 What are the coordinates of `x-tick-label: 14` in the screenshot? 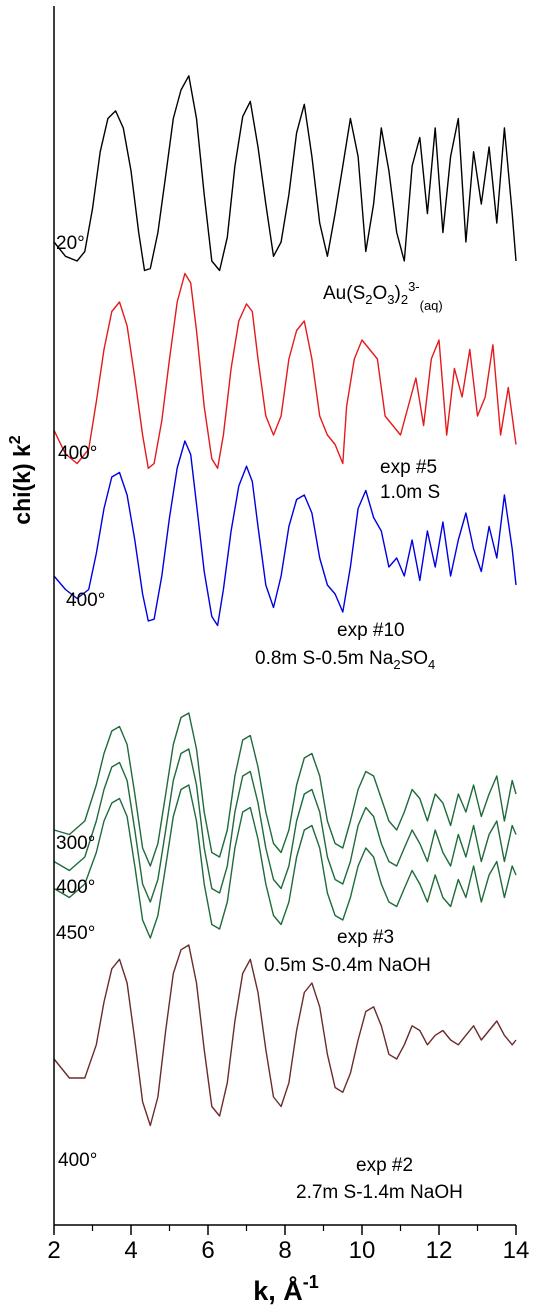 It's located at (516, 1250).